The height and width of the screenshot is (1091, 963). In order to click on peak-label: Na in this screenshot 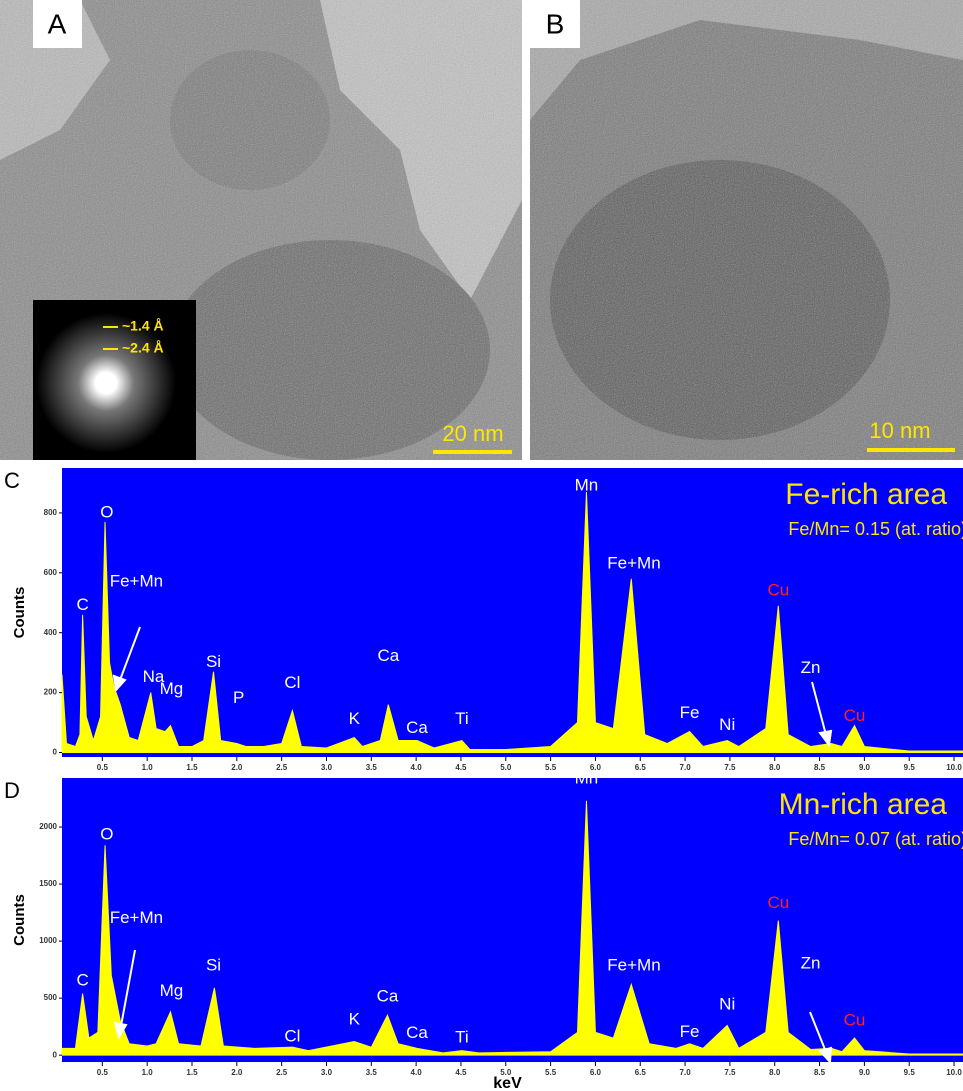, I will do `click(154, 676)`.